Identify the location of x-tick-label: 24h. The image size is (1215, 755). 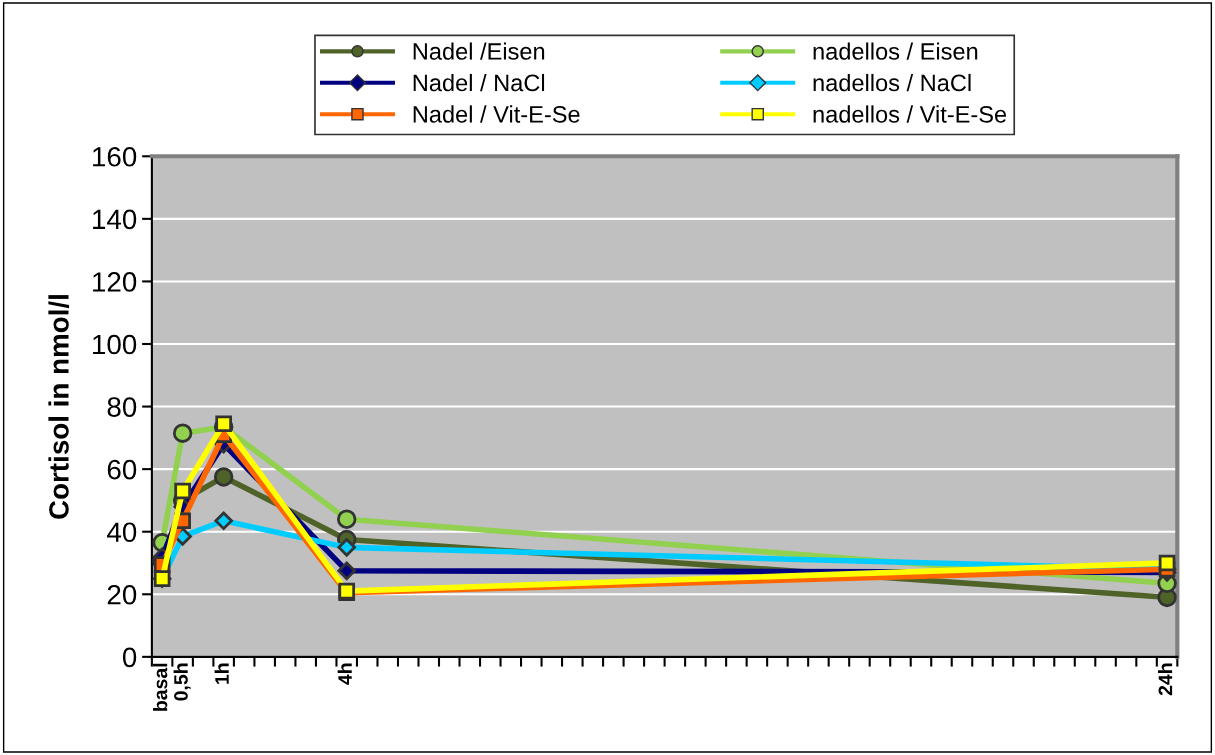
(1165, 679).